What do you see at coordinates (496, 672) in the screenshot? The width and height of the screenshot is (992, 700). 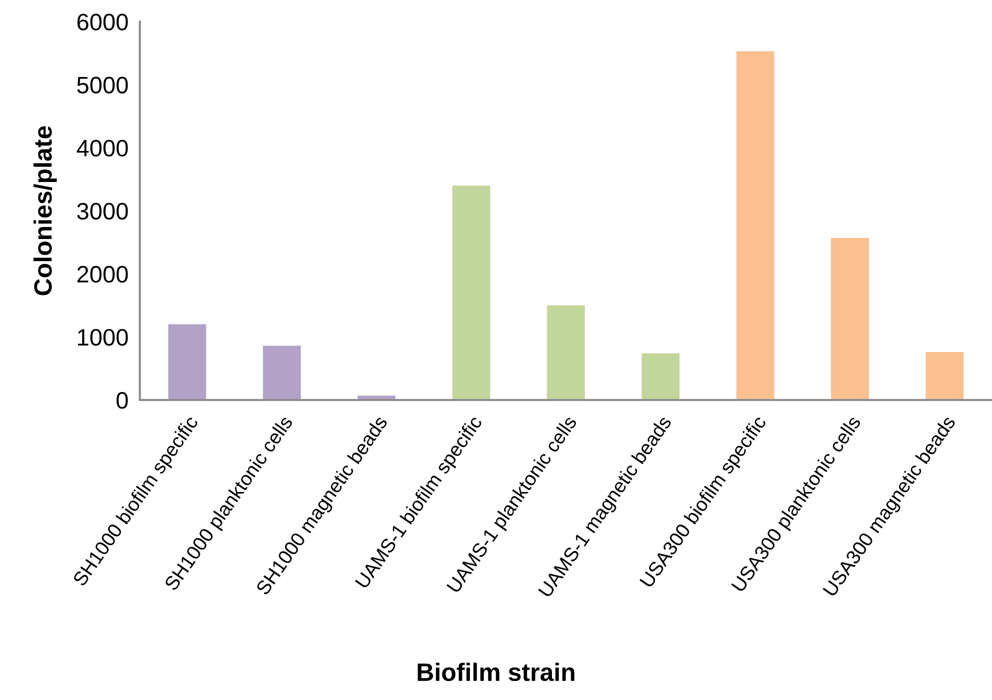 I see `x-axis-title: Biofilm strain` at bounding box center [496, 672].